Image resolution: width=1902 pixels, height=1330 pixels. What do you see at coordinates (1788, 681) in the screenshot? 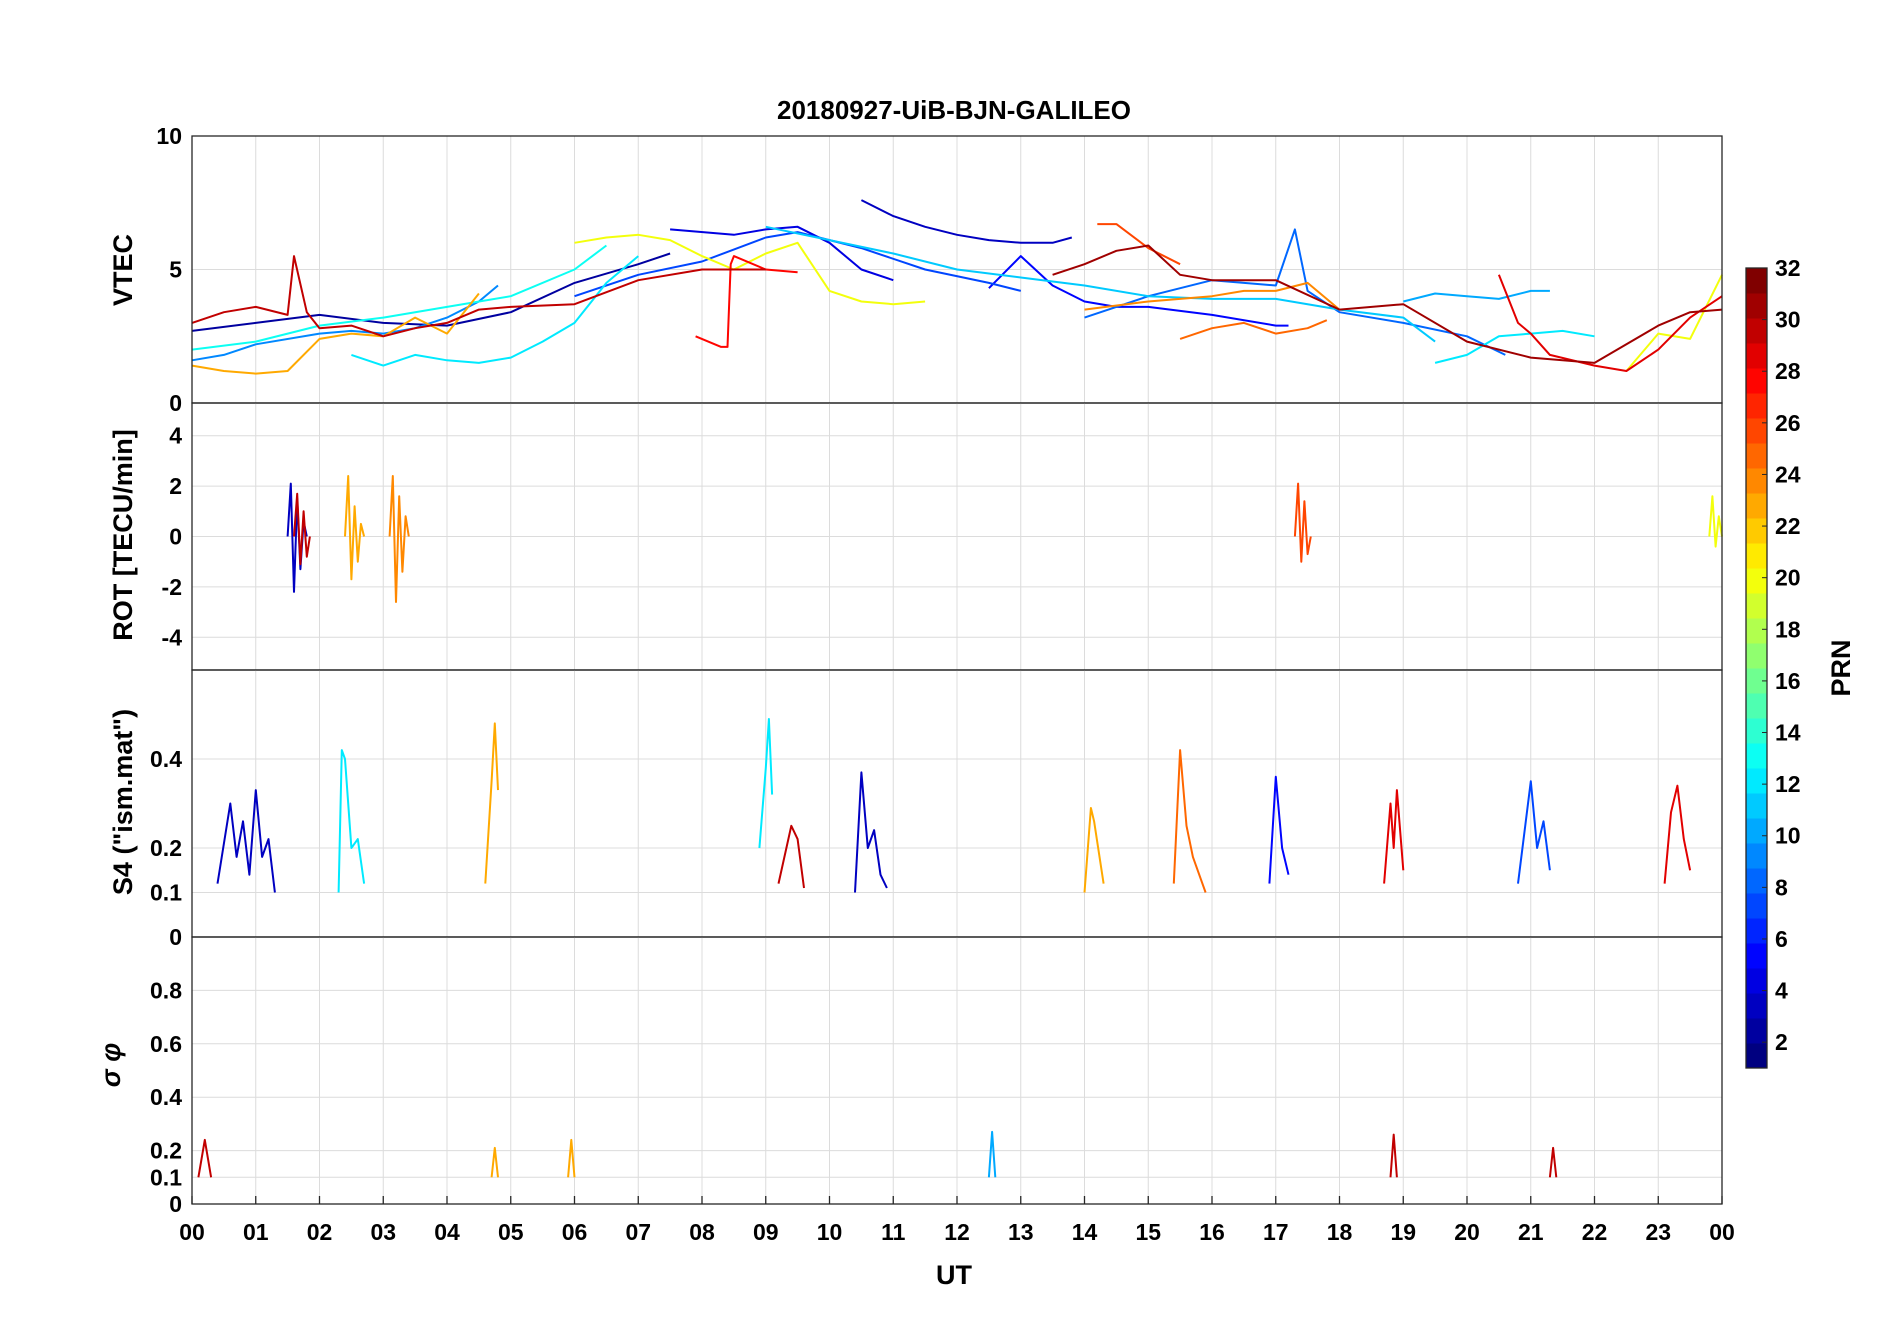
I see `colorbar-tick-label: 16` at bounding box center [1788, 681].